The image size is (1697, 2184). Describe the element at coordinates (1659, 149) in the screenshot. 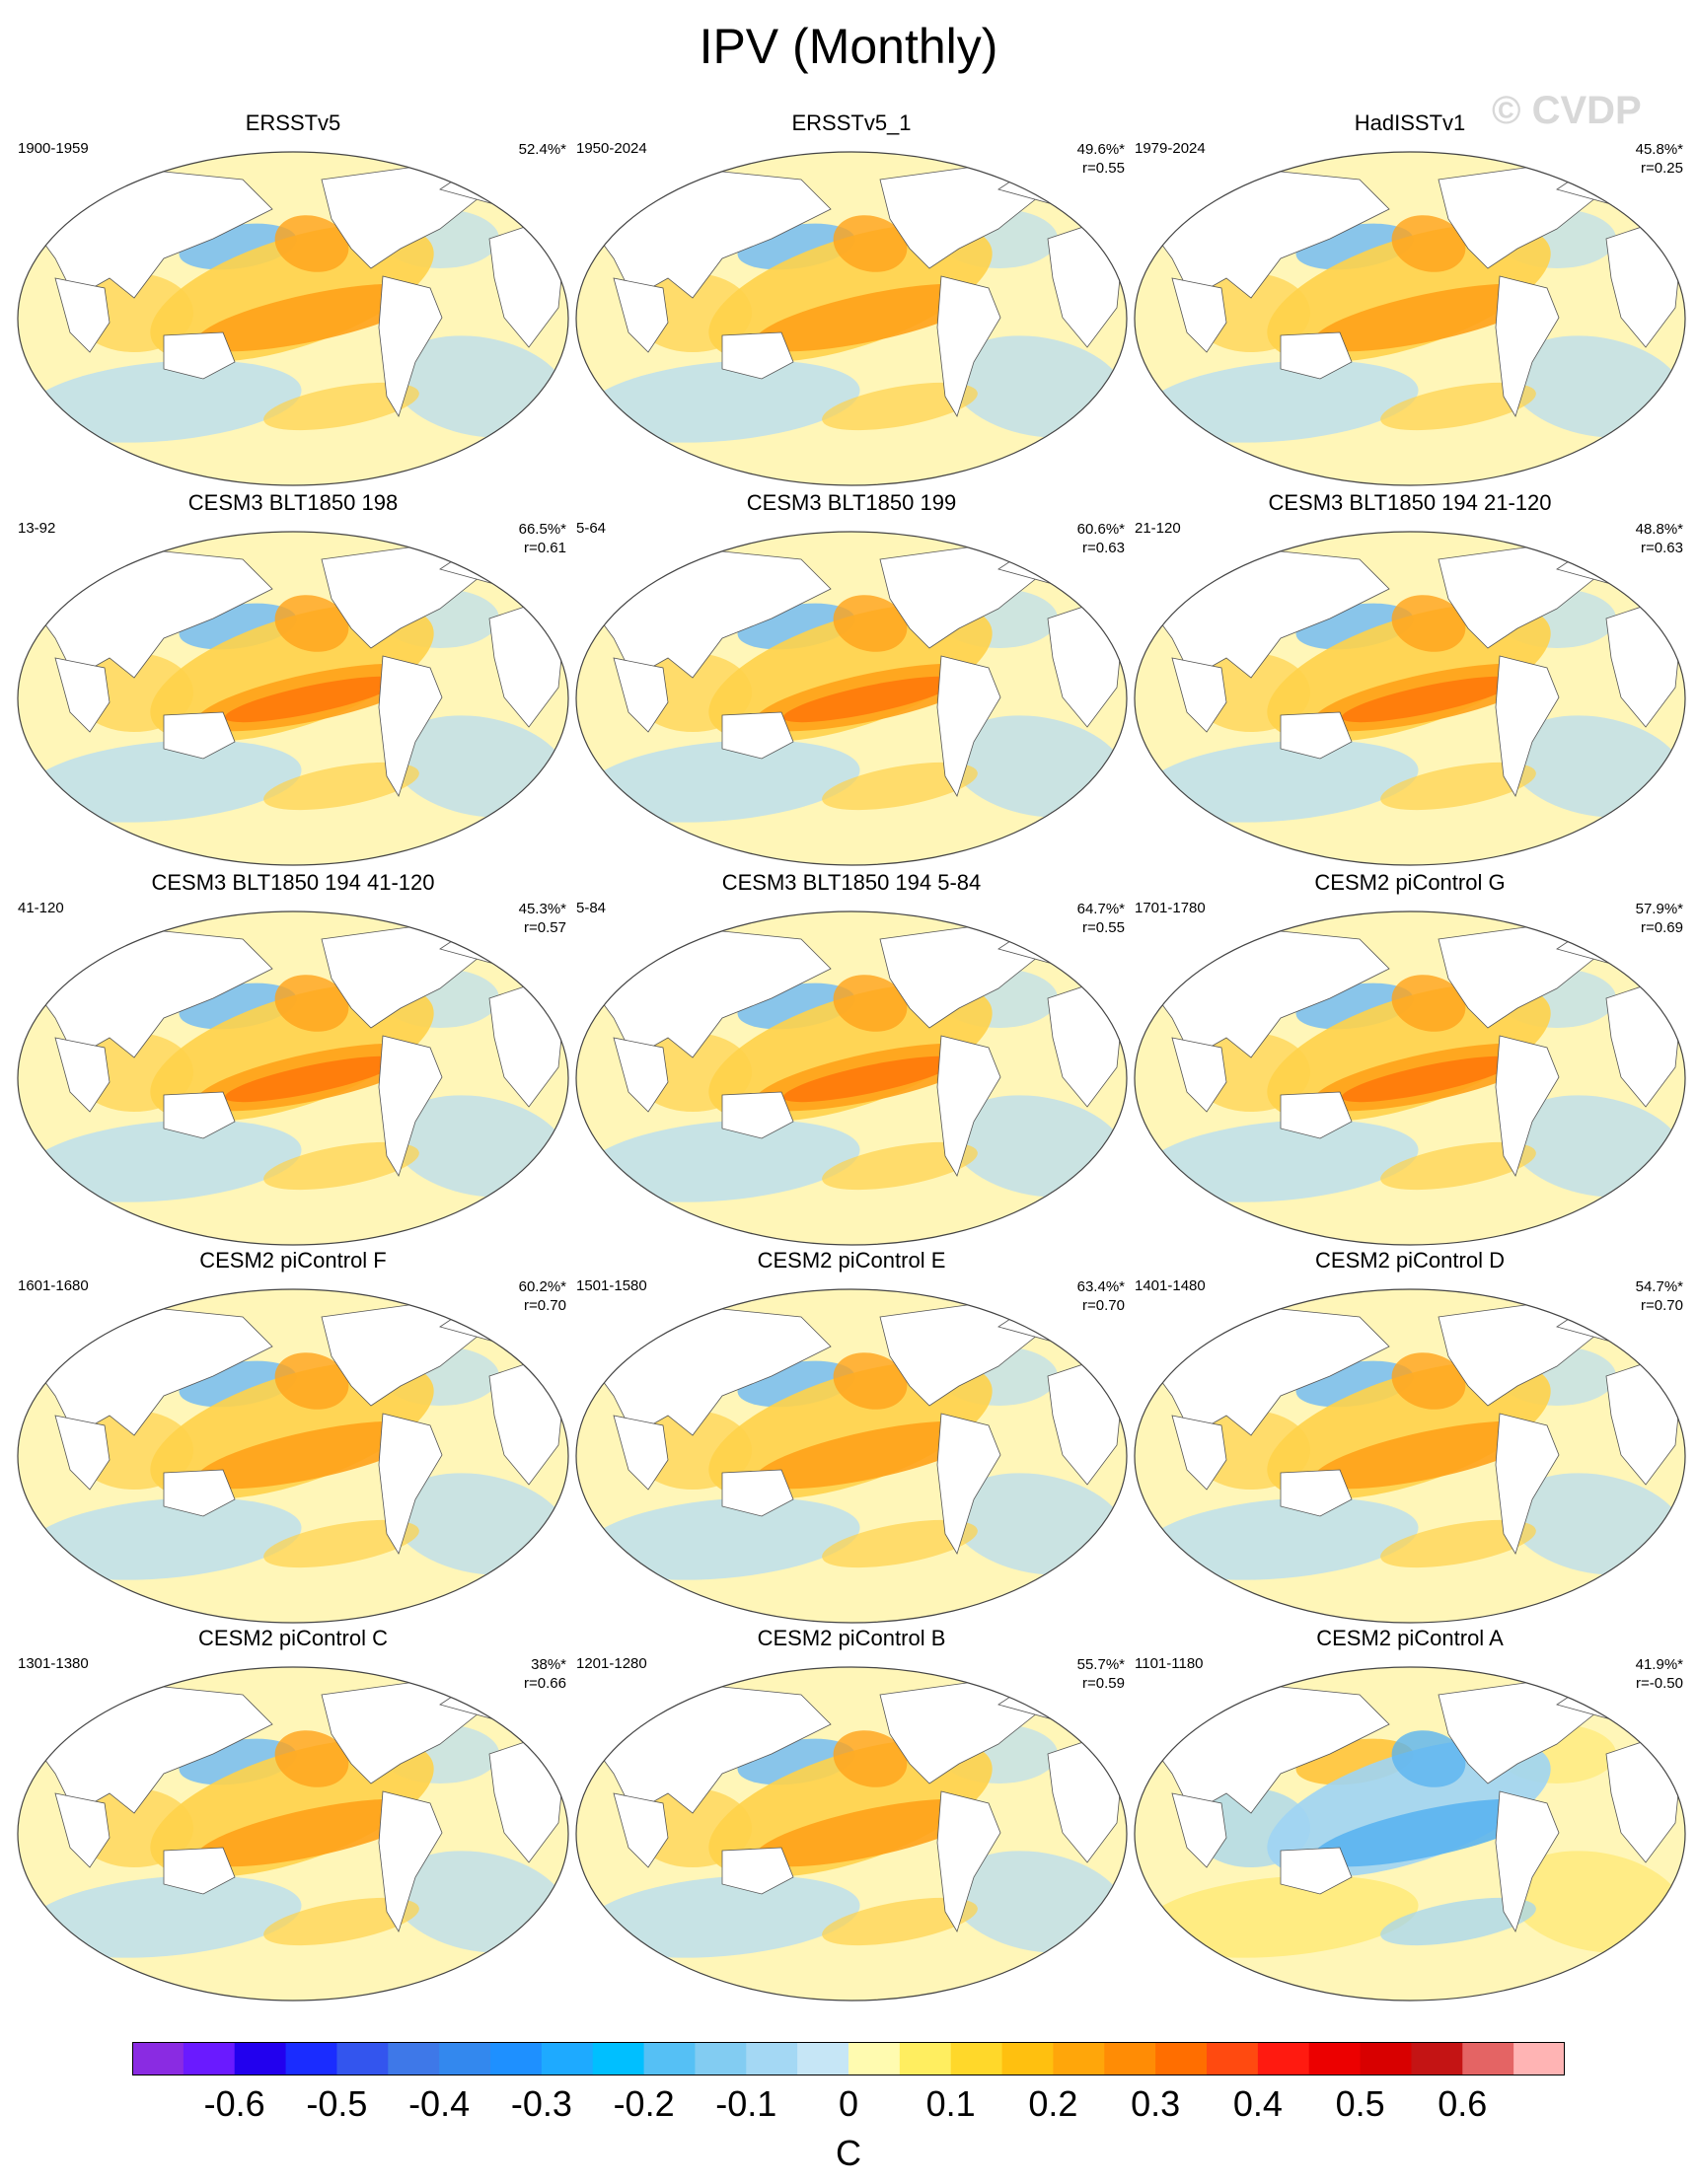

I see `variance-percent: 45.8%*` at that location.